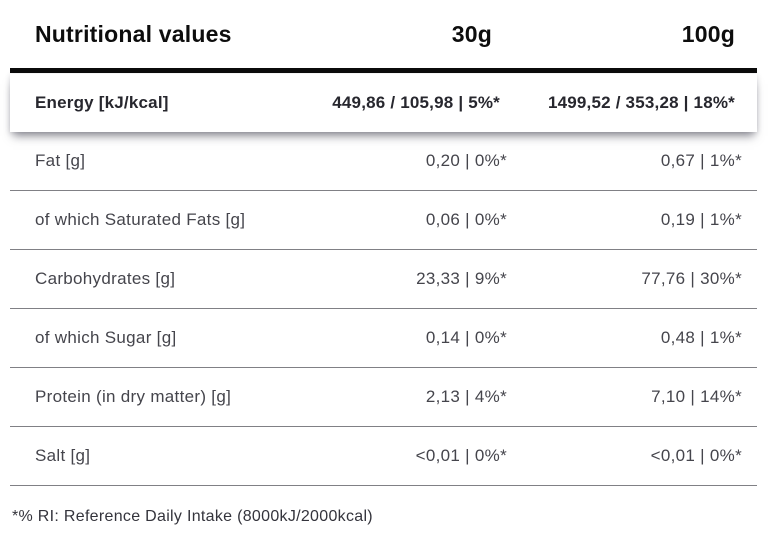  Describe the element at coordinates (701, 219) in the screenshot. I see `row-value-100g: 0,19 | 1%*` at that location.